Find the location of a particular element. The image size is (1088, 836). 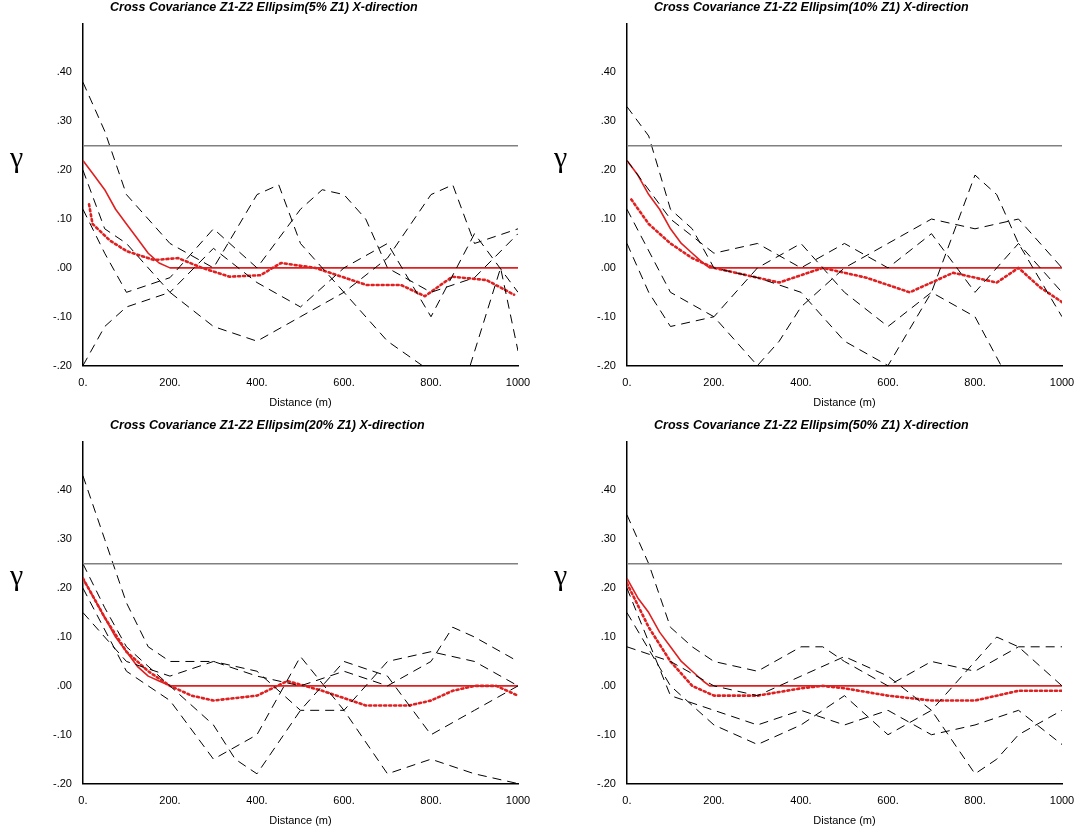

line-series is located at coordinates (844, 641).